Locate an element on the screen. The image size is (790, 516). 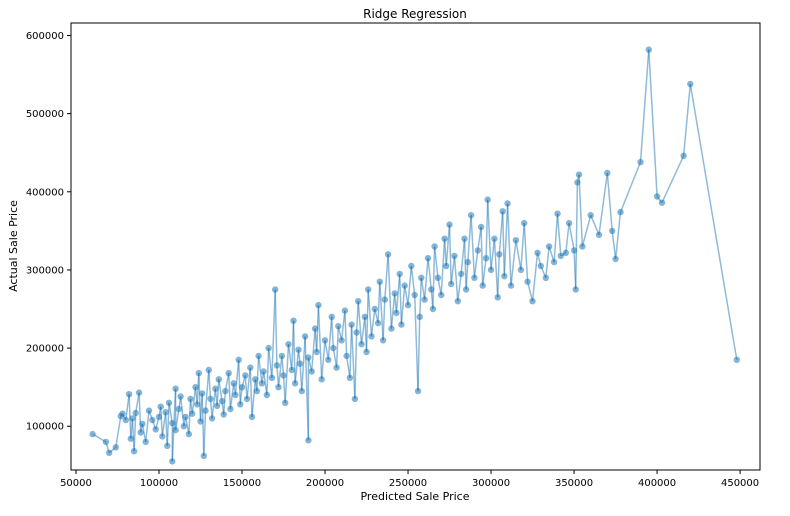
y-tick-label: 500000 is located at coordinates (45, 114).